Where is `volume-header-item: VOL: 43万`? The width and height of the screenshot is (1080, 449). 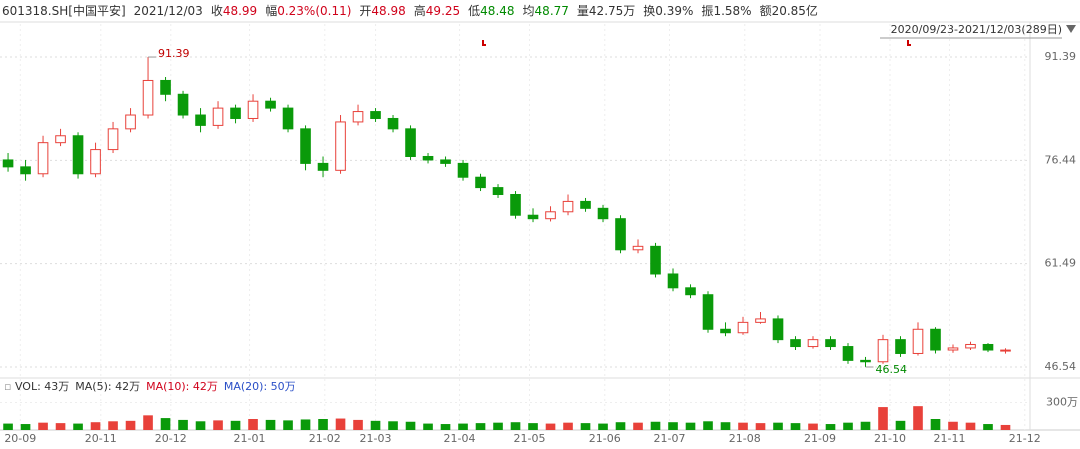
volume-header-item: VOL: 43万 is located at coordinates (42, 386).